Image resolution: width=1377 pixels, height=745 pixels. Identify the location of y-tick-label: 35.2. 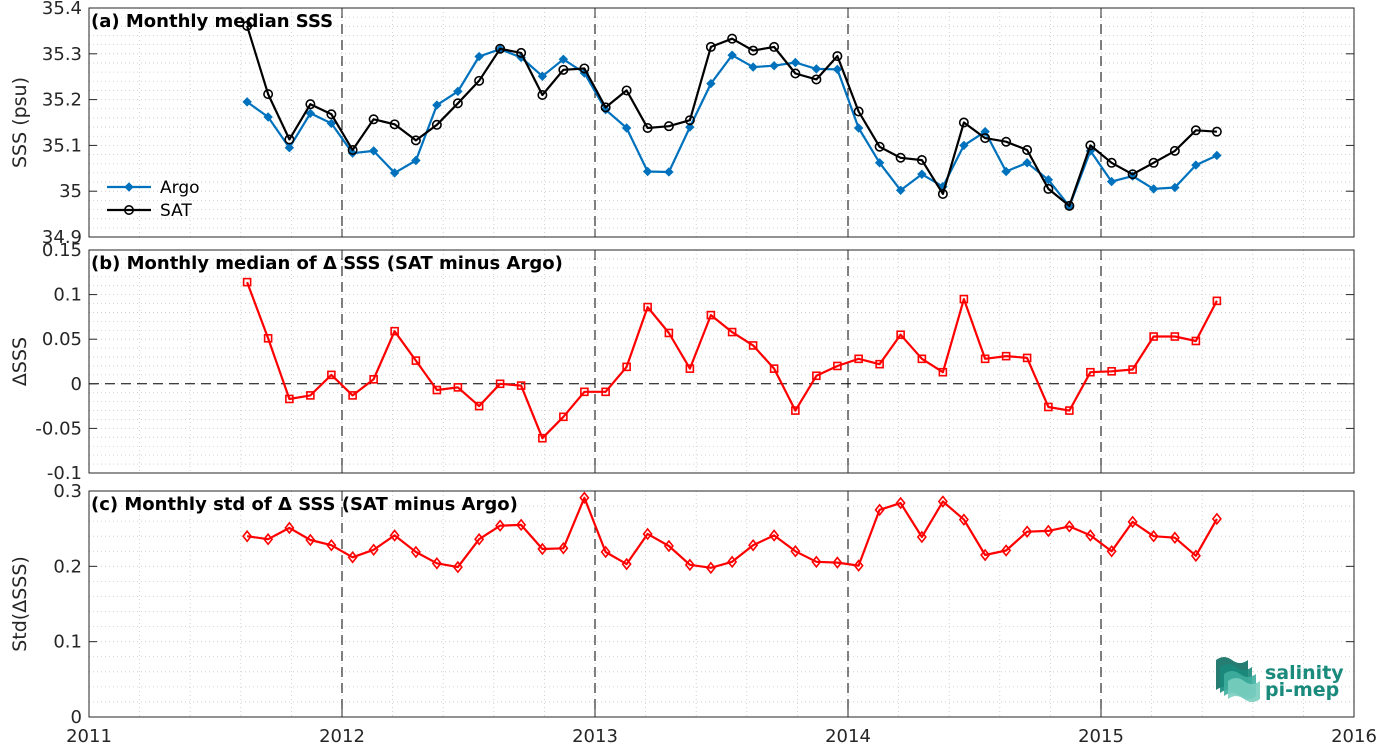
(62, 100).